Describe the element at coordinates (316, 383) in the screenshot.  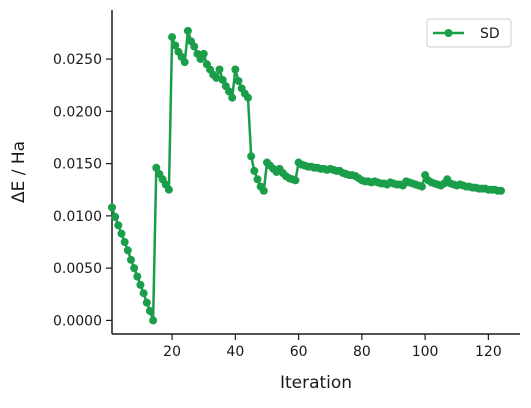
I see `x-axis-title: Iteration` at that location.